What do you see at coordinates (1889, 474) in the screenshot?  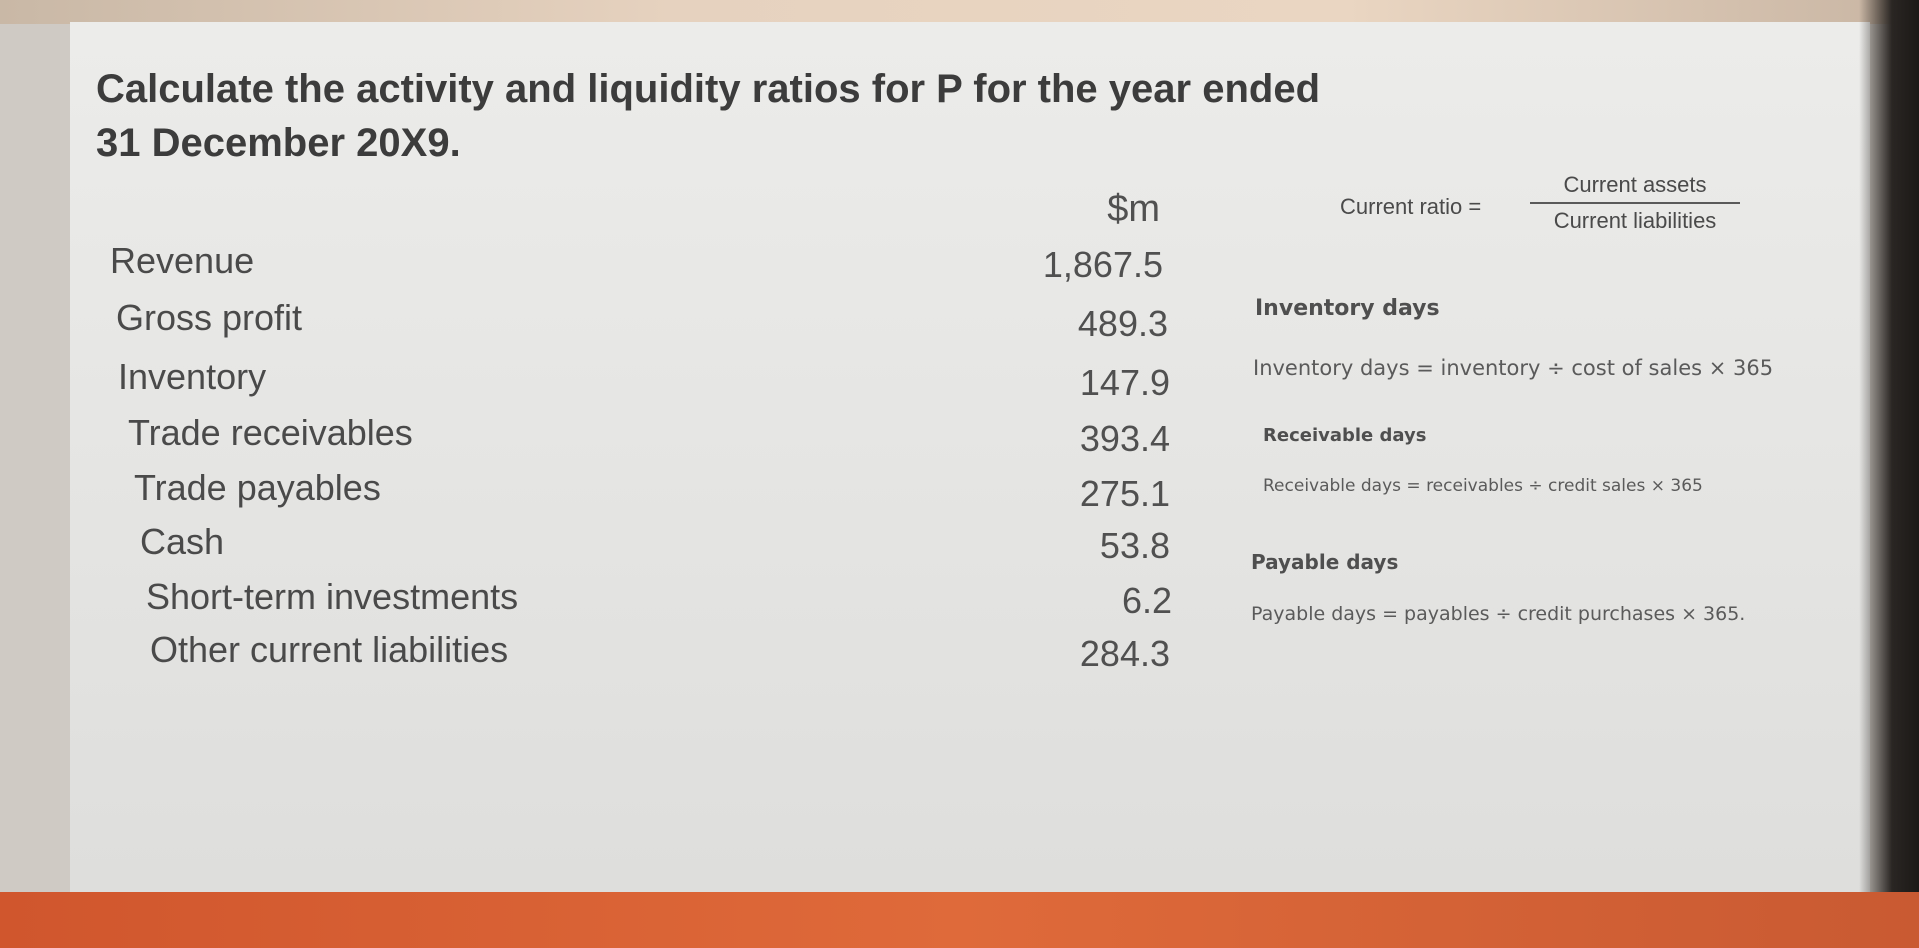 I see `monitor-bezel-edge` at bounding box center [1889, 474].